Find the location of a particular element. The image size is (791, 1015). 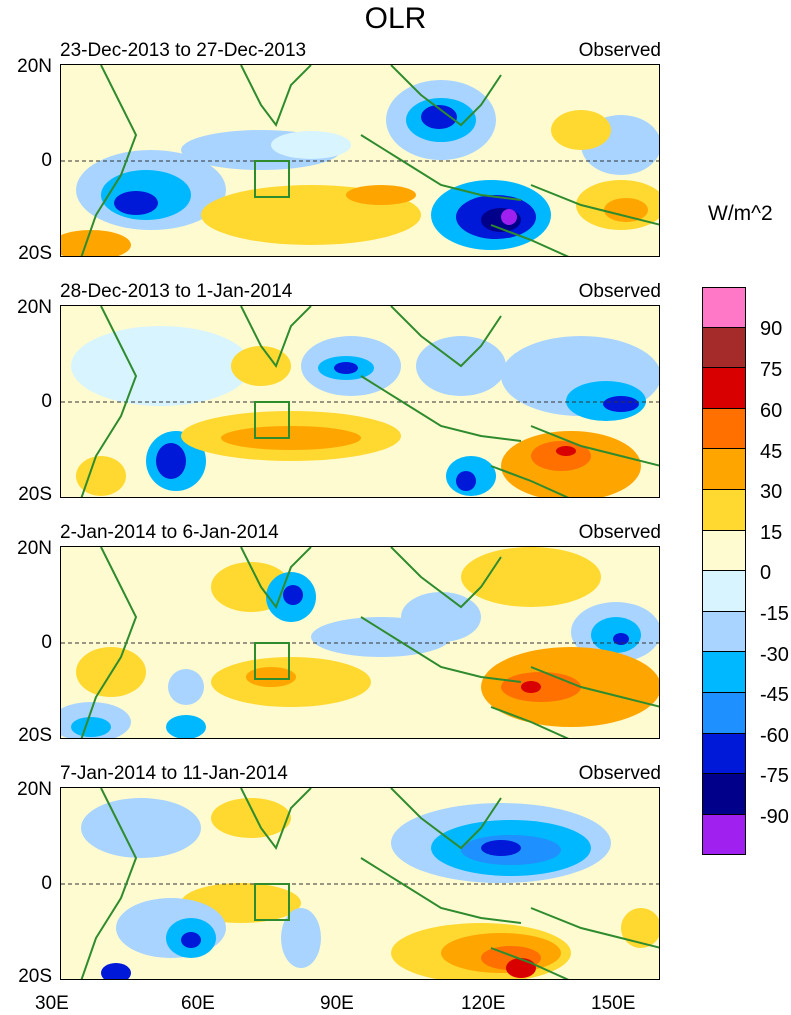

lat-20n-p3: 20N is located at coordinates (34, 548).